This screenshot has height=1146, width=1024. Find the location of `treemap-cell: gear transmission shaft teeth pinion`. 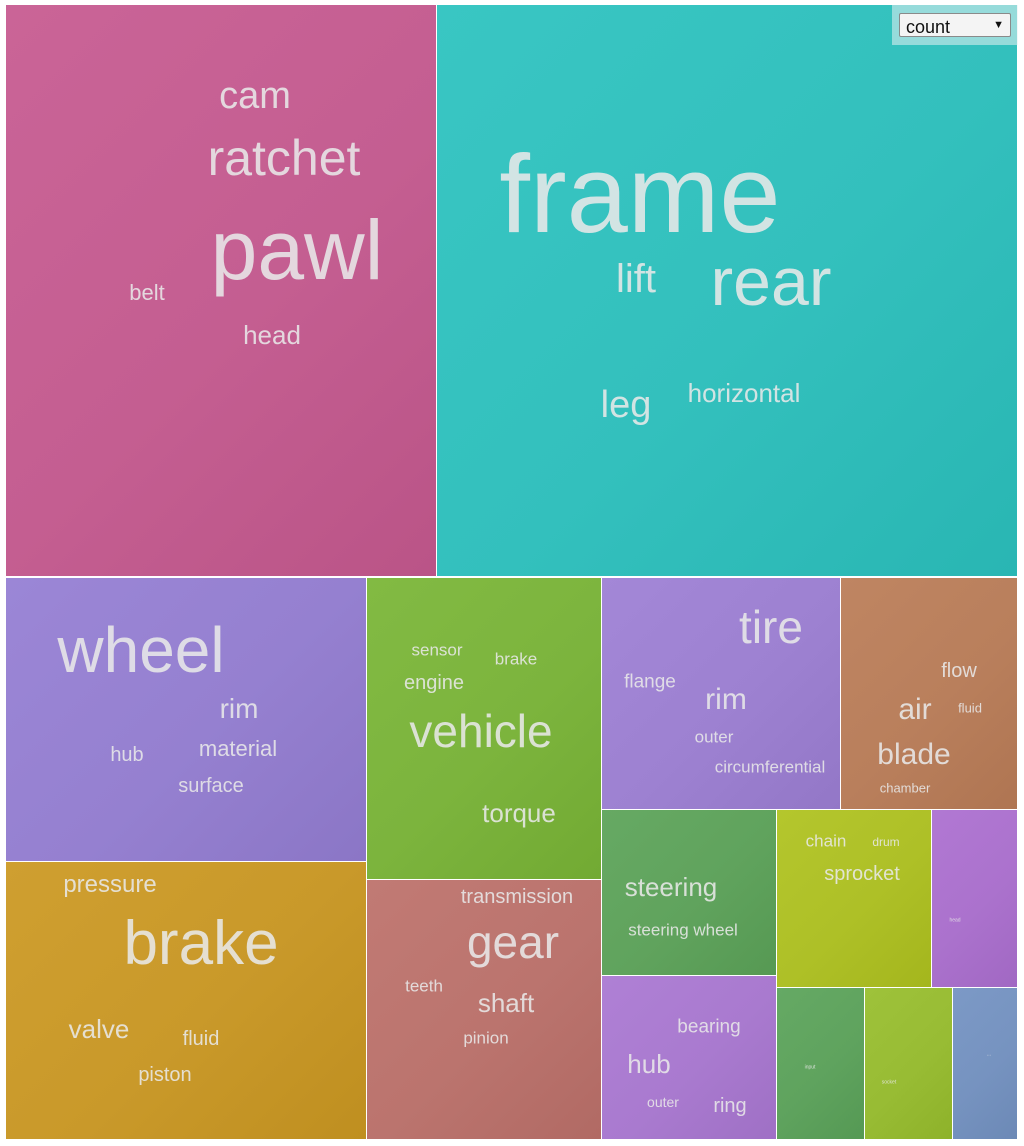

treemap-cell: gear transmission shaft teeth pinion is located at coordinates (484, 1010).